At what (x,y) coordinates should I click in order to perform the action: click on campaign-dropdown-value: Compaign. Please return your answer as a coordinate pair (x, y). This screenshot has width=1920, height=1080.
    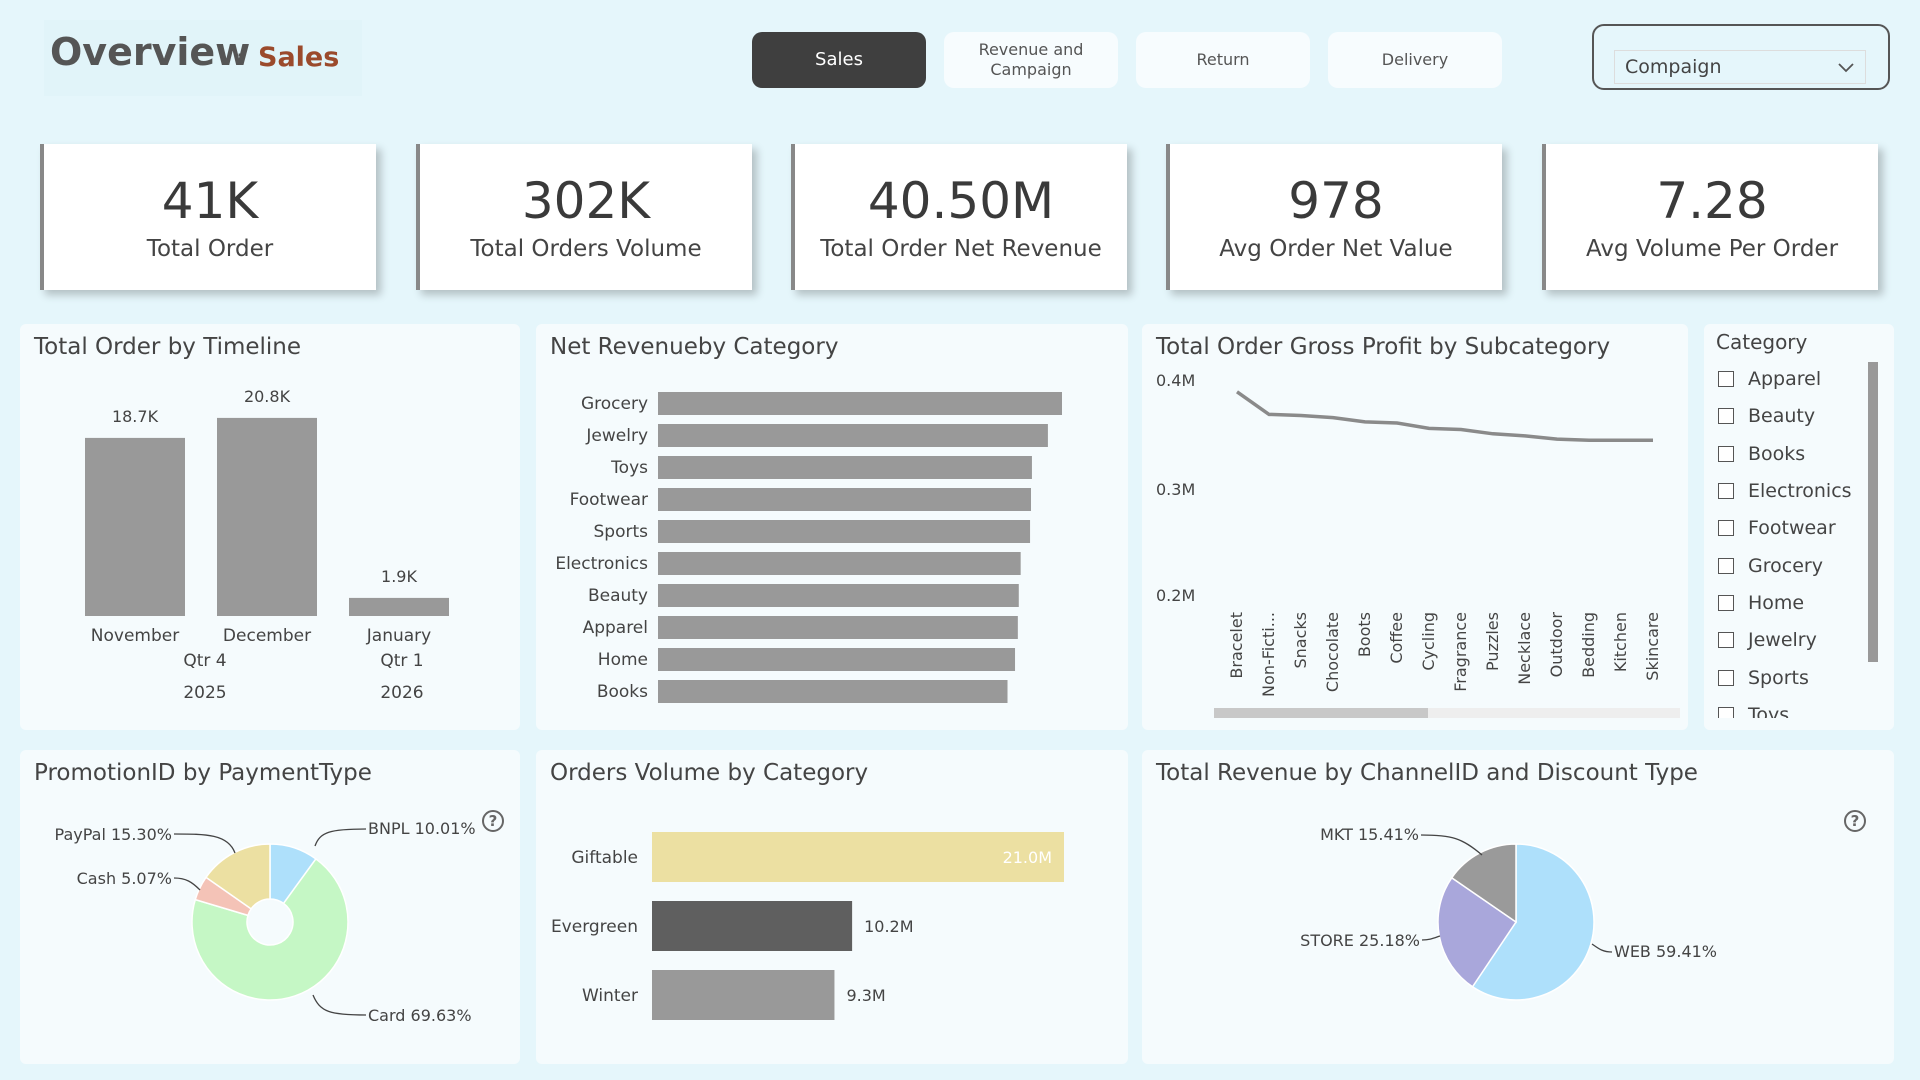
    Looking at the image, I should click on (1673, 67).